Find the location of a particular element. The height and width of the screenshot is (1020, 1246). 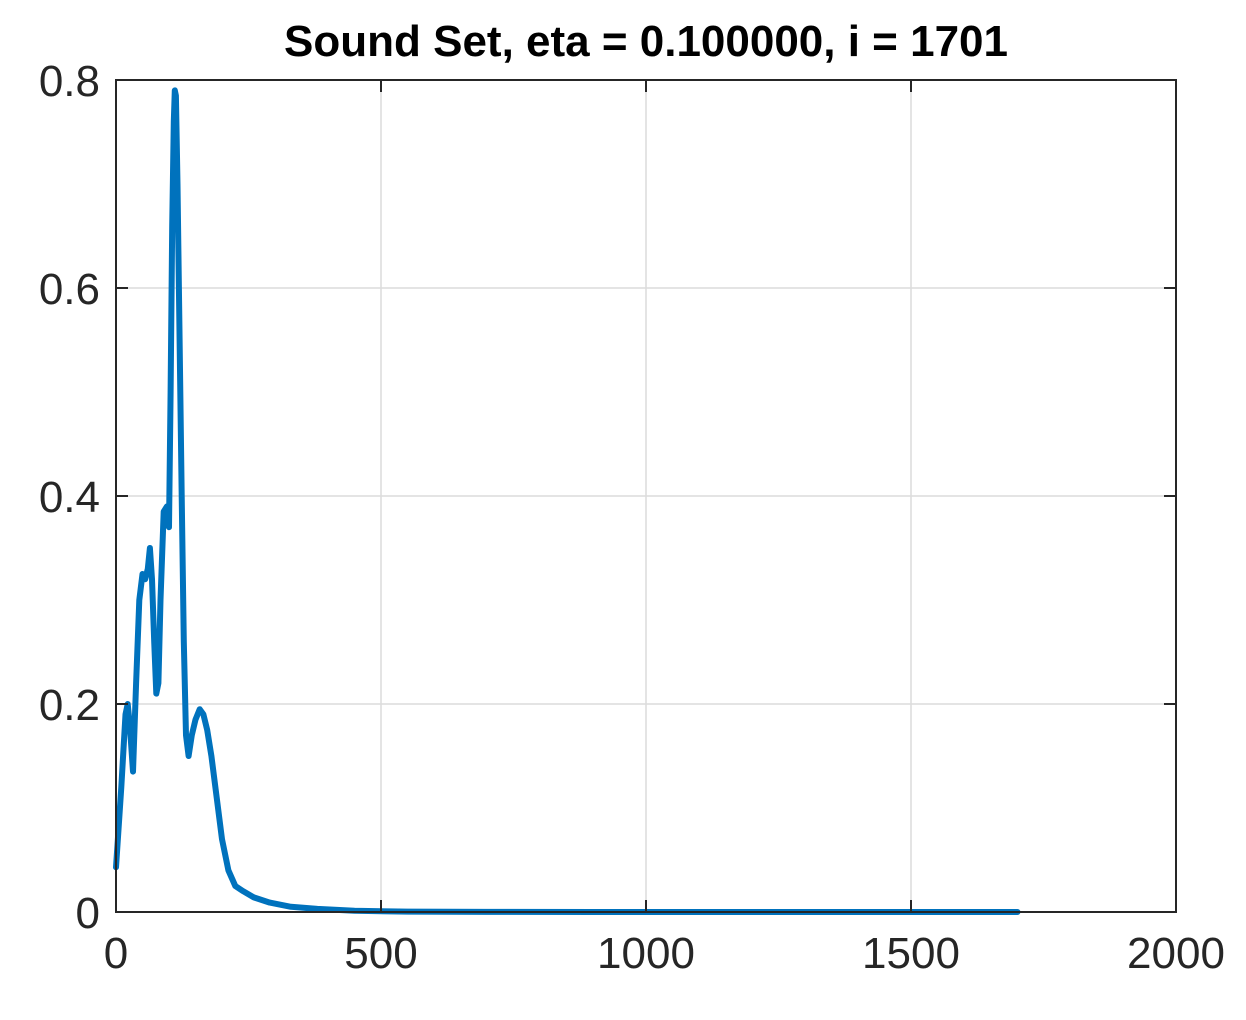

y-tick-label: 0.6 is located at coordinates (69, 289).